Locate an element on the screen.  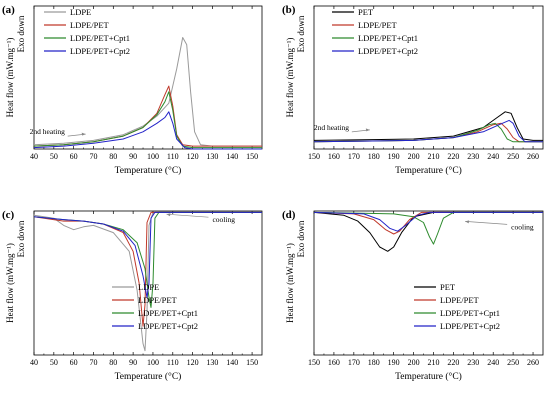
x-tick-label: 80 is located at coordinates (113, 362).